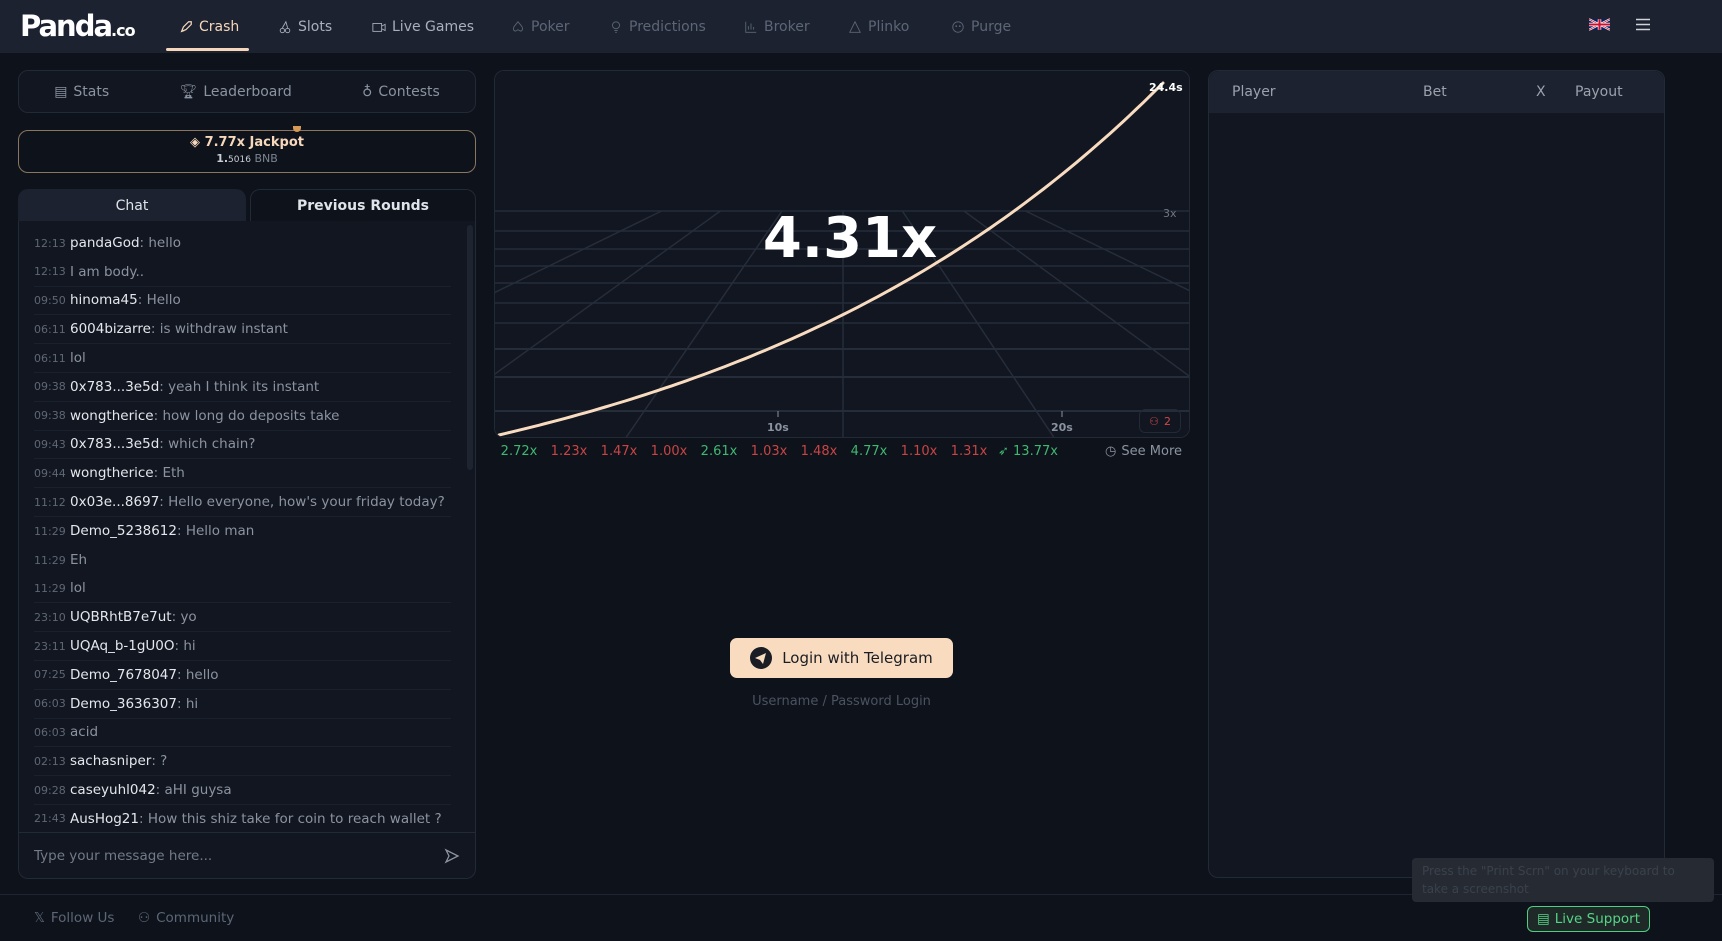 Image resolution: width=1722 pixels, height=941 pixels. What do you see at coordinates (869, 451) in the screenshot?
I see `previous-round-multiplier: 4.77x` at bounding box center [869, 451].